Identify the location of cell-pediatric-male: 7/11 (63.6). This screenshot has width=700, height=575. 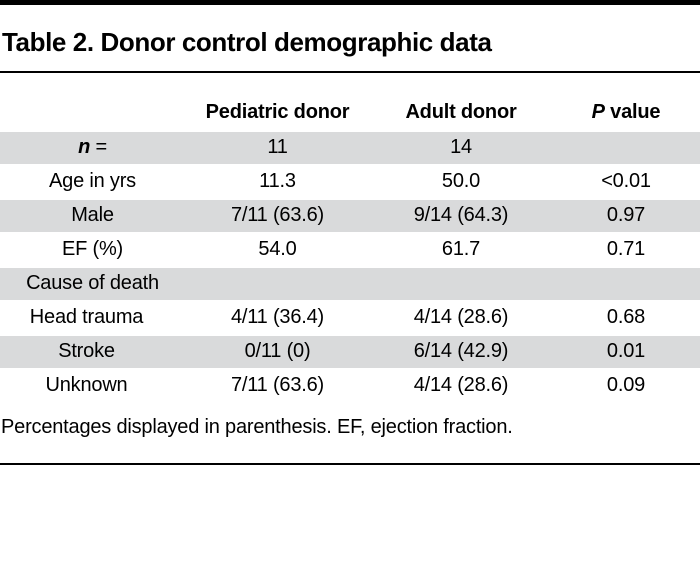
(277, 215).